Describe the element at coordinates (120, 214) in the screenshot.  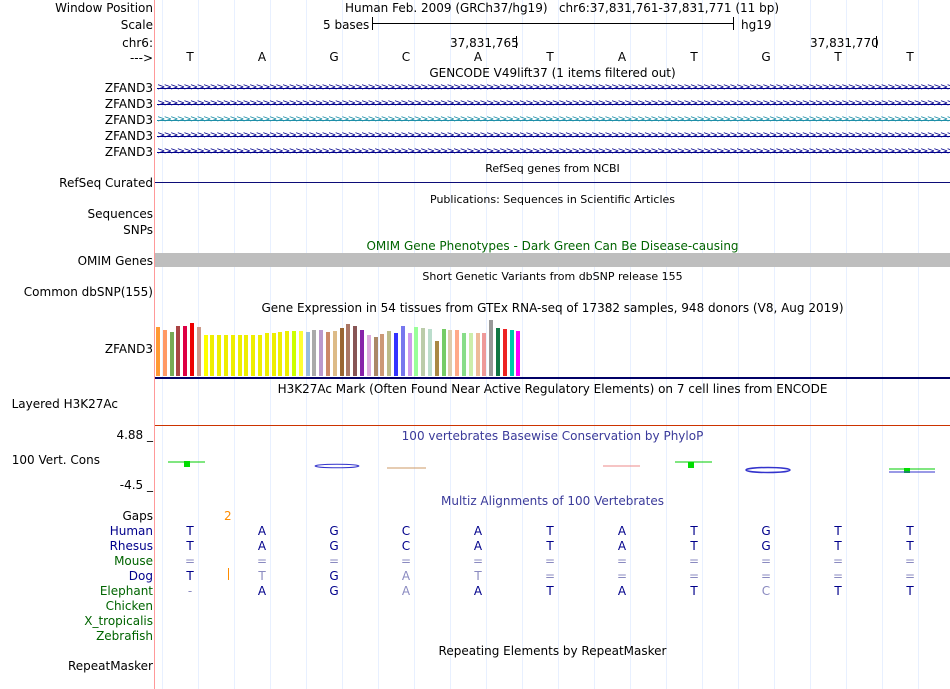
I see `sequences-label: Sequences` at that location.